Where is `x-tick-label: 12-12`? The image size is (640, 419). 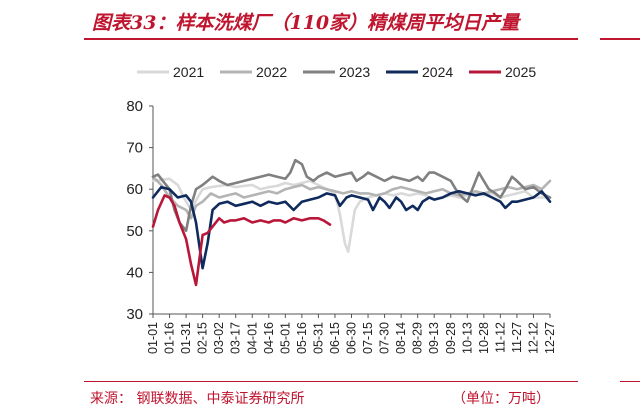
x-tick-label: 12-12 is located at coordinates (533, 338).